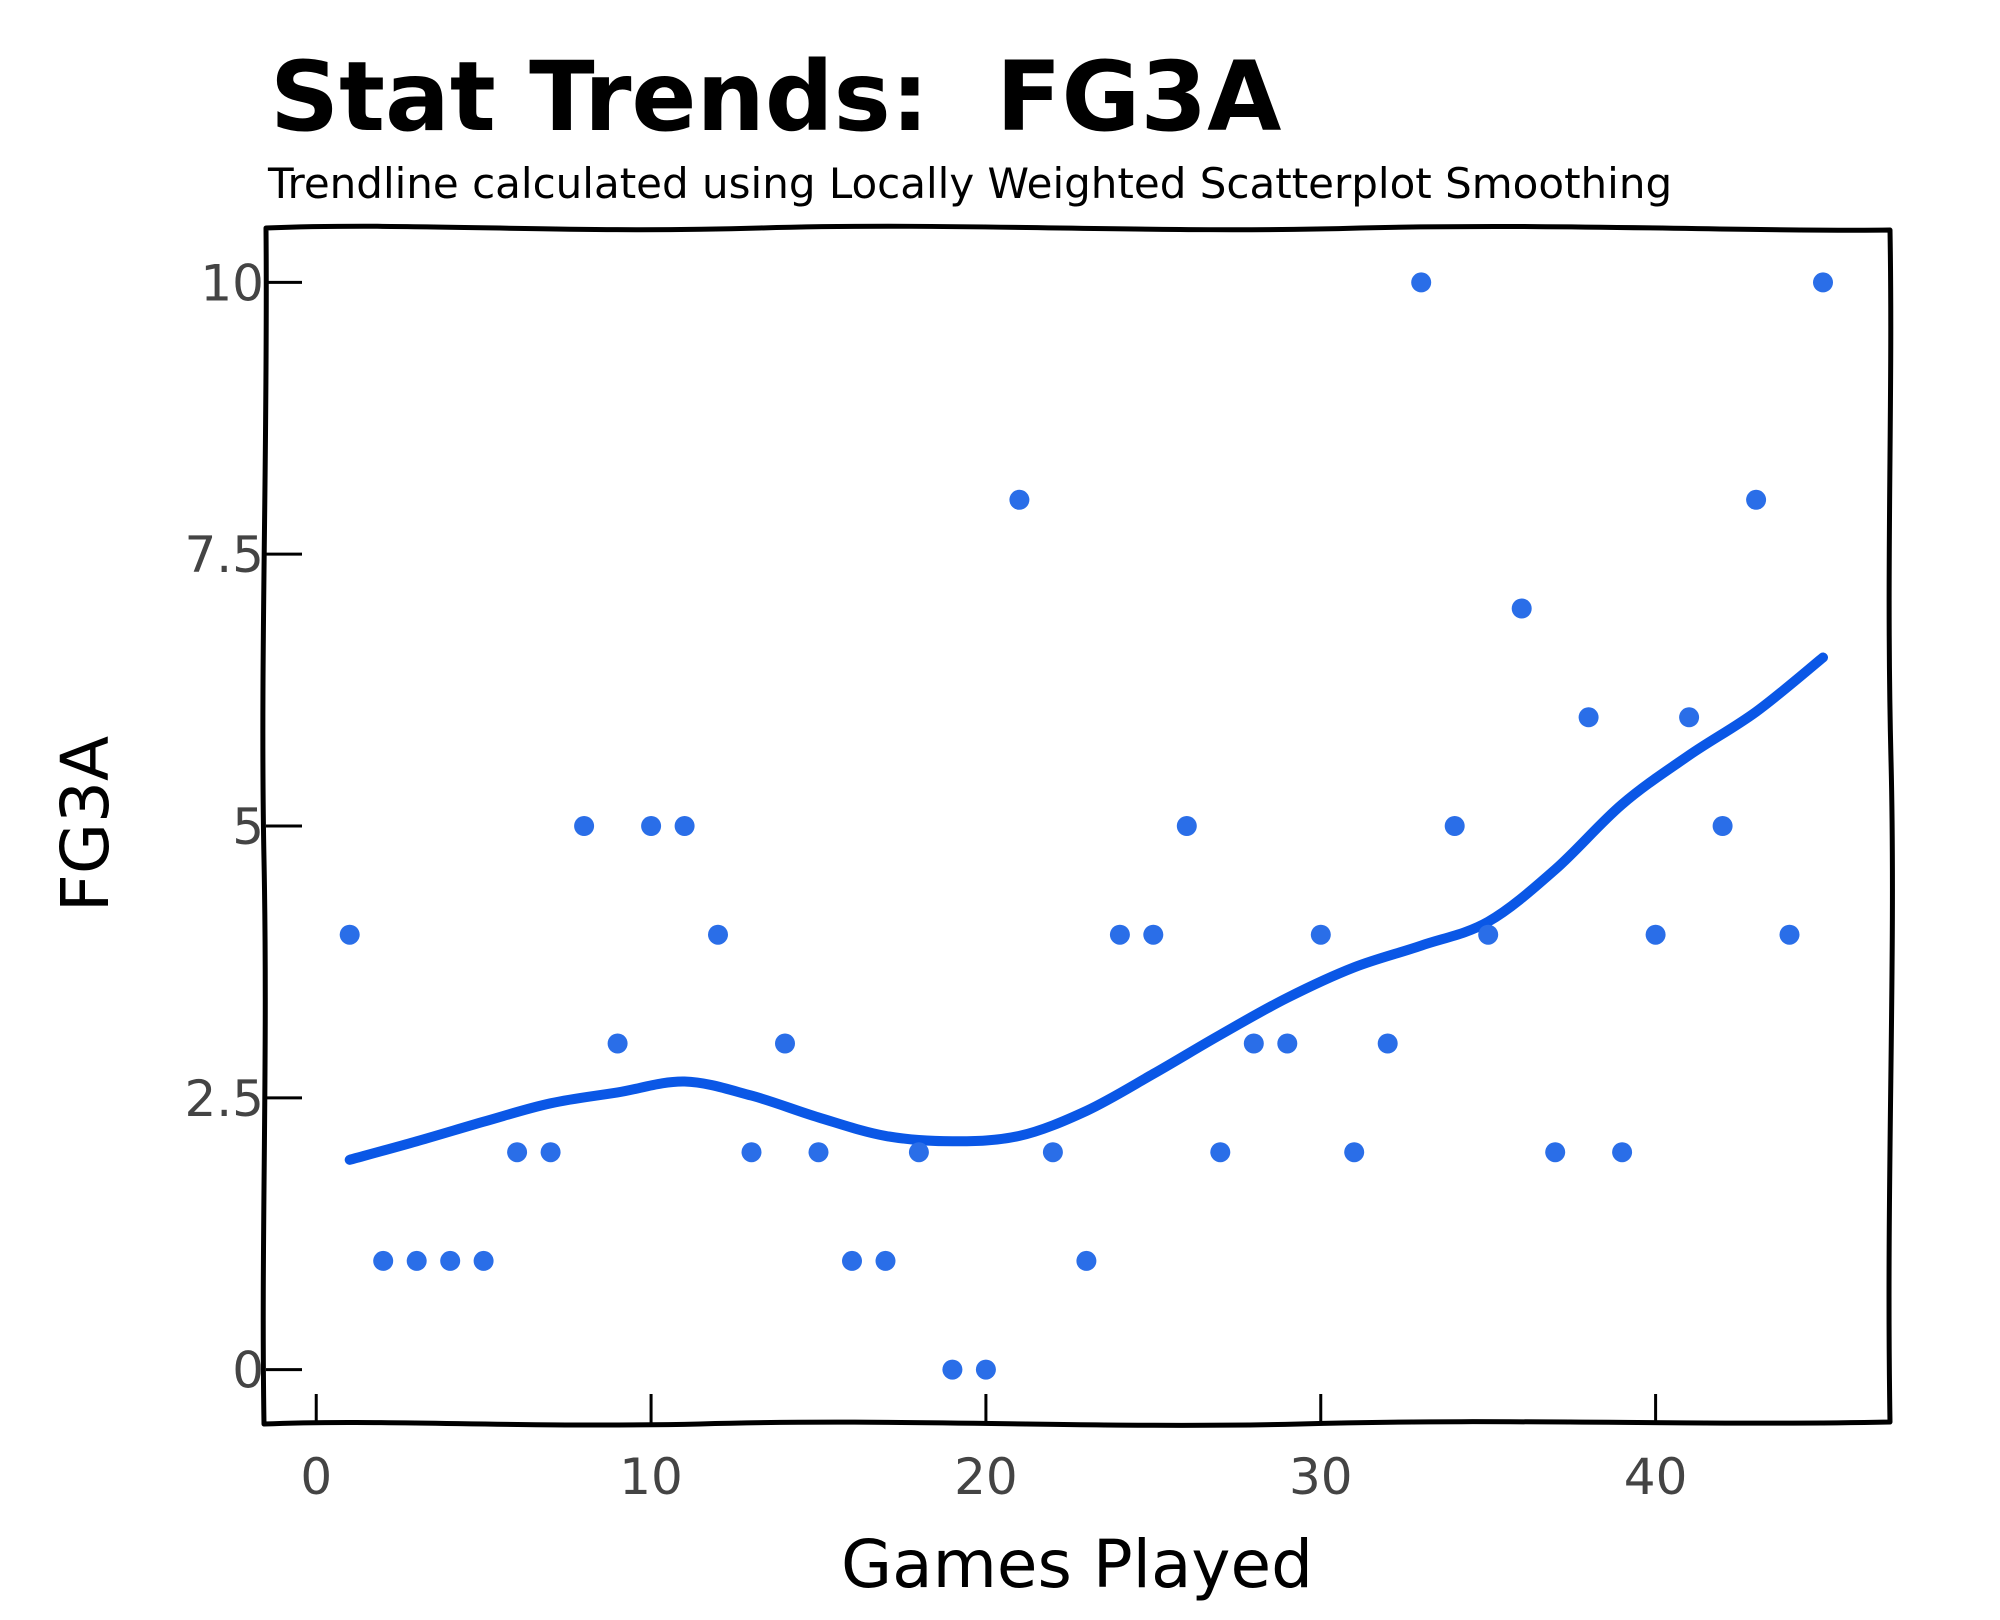 The width and height of the screenshot is (2000, 1620). What do you see at coordinates (986, 1477) in the screenshot?
I see `x-tick-label: 20` at bounding box center [986, 1477].